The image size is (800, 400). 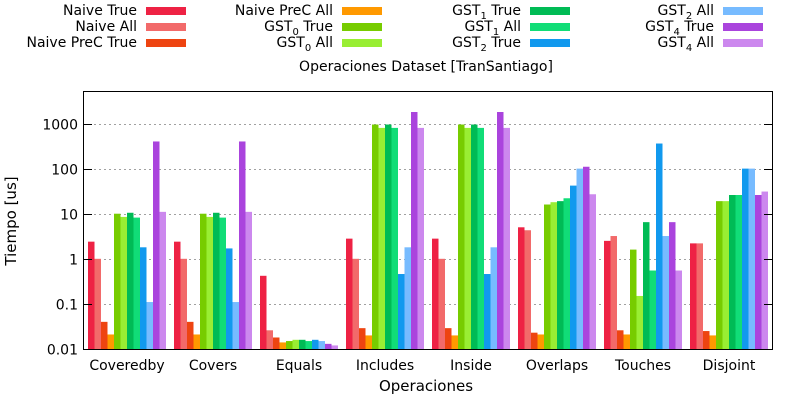 I want to click on legend-item: GST4 True, so click(x=704, y=28).